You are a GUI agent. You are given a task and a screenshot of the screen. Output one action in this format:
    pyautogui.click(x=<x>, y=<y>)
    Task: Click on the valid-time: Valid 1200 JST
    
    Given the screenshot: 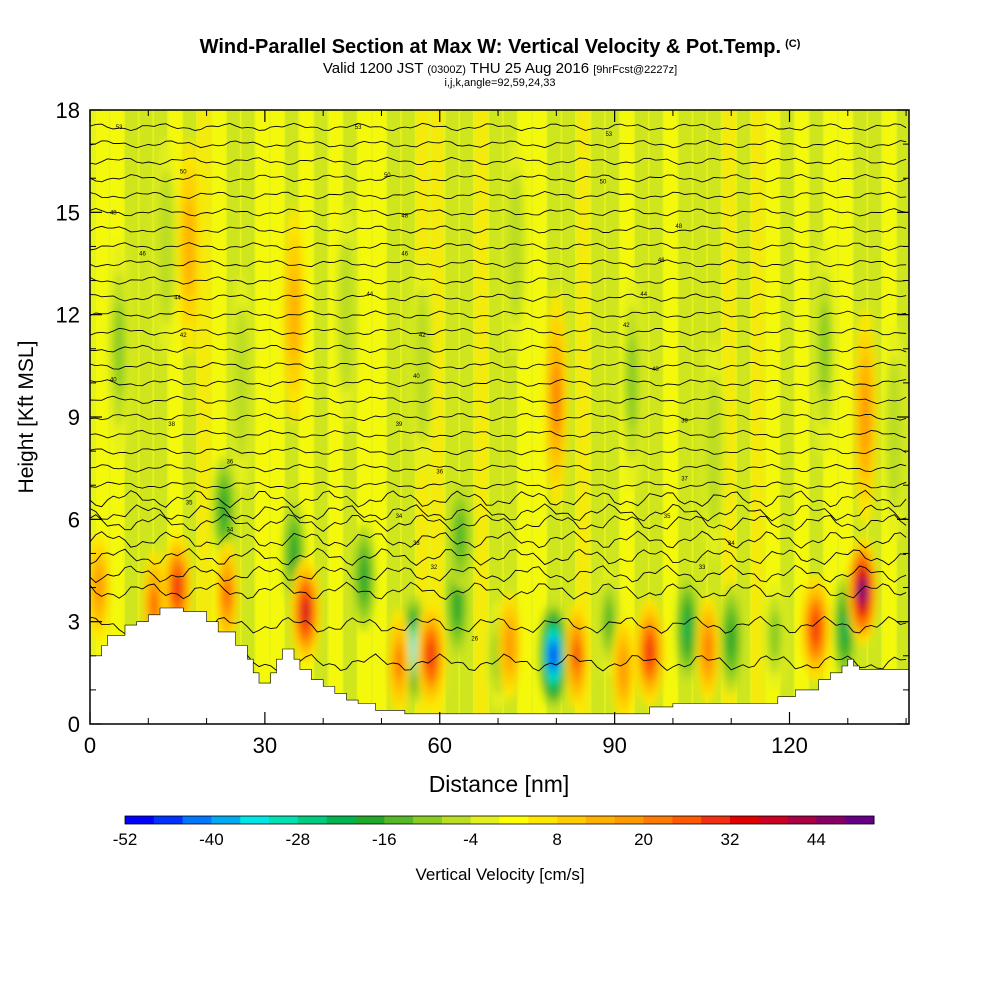 What is the action you would take?
    pyautogui.click(x=373, y=68)
    